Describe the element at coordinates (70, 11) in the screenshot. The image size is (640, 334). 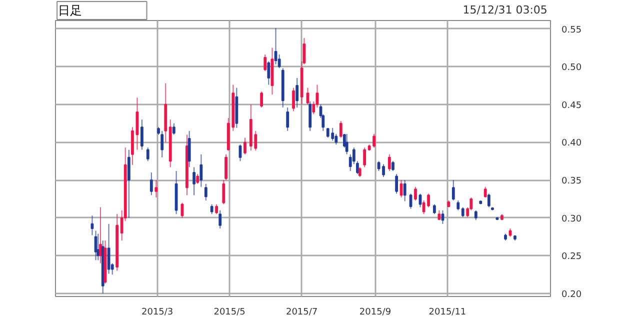
I see `text: 日足` at that location.